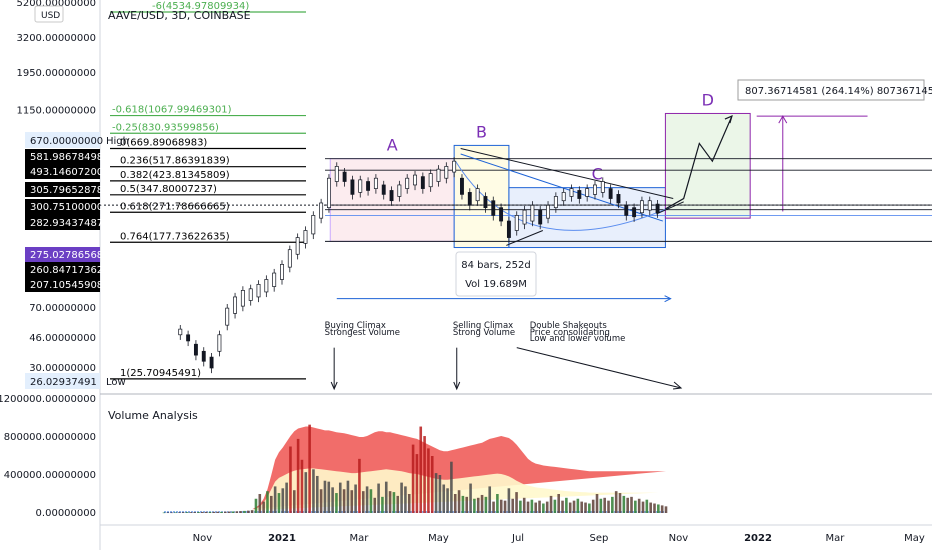 The width and height of the screenshot is (932, 554). Describe the element at coordinates (62, 368) in the screenshot. I see `price-axis-tick: 30.00000000` at that location.